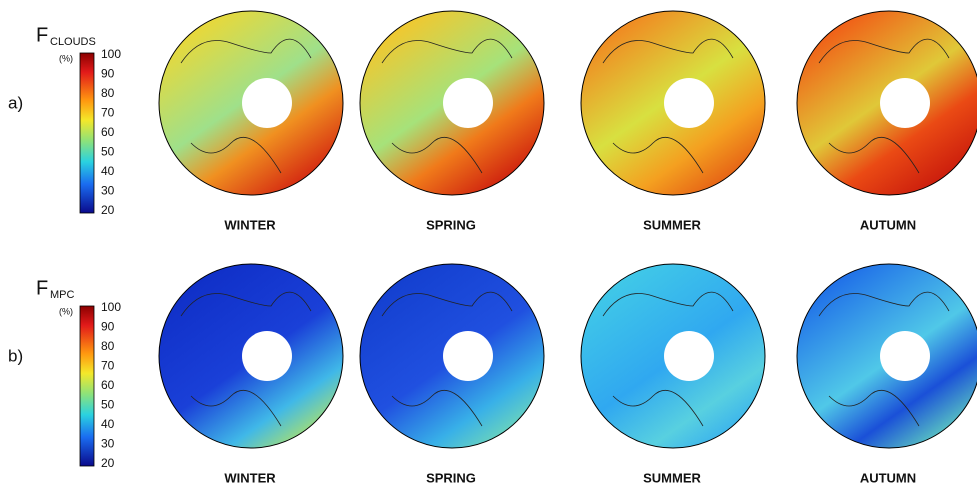  I want to click on subscript: CLOUDS, so click(73, 42).